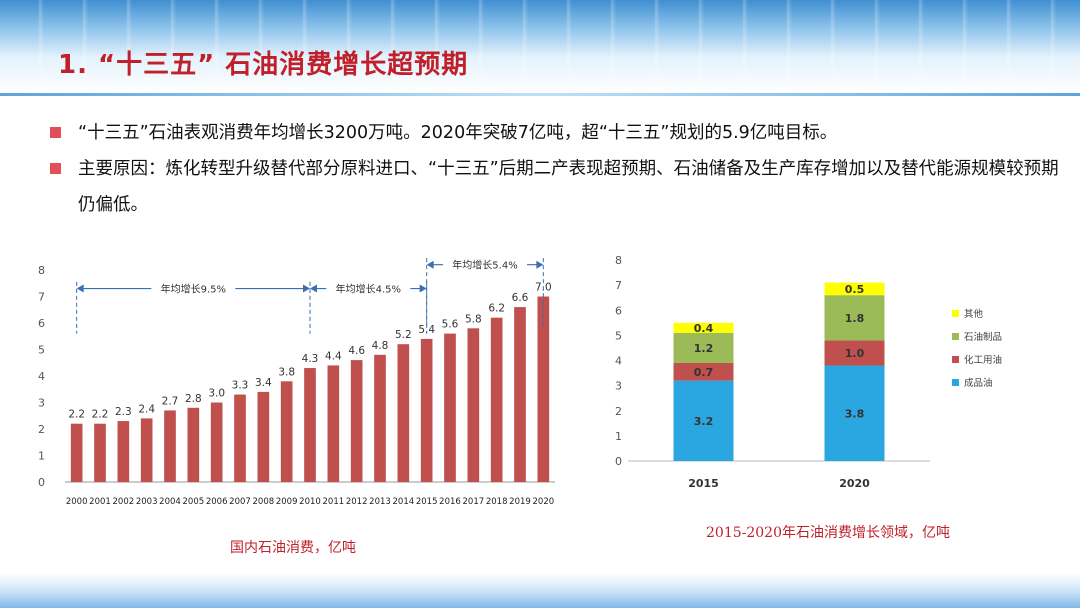  Describe the element at coordinates (618, 361) in the screenshot. I see `y-tick-label: 4` at that location.